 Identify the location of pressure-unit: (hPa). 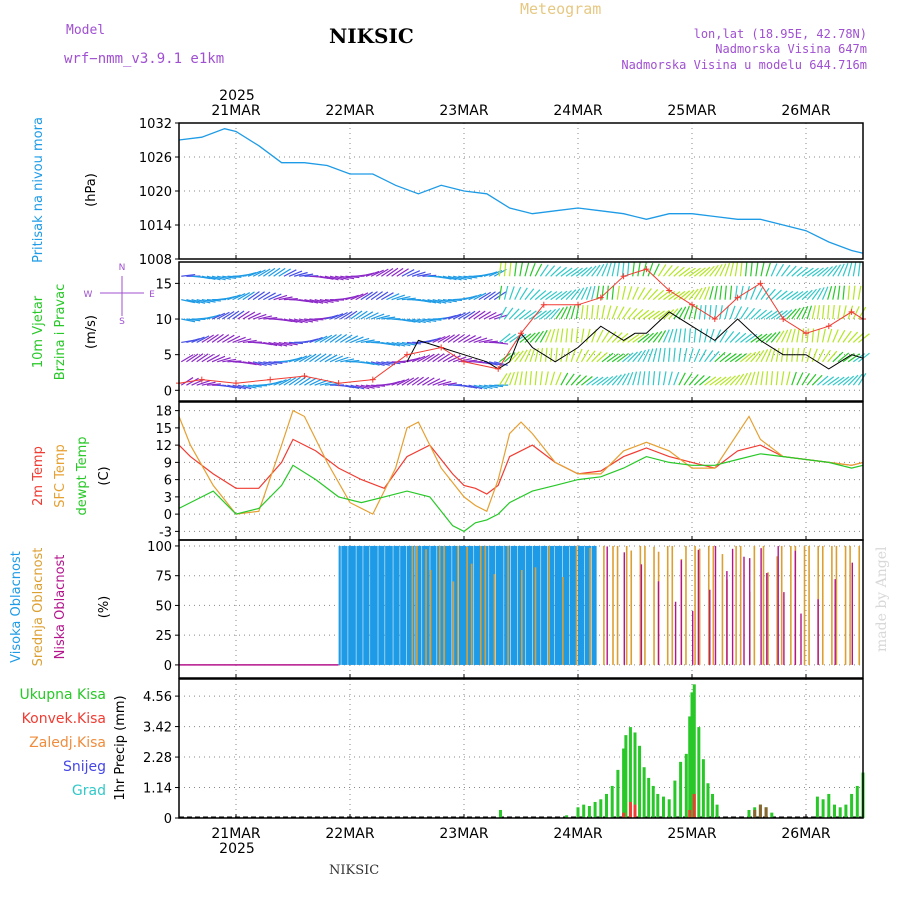
(91, 190).